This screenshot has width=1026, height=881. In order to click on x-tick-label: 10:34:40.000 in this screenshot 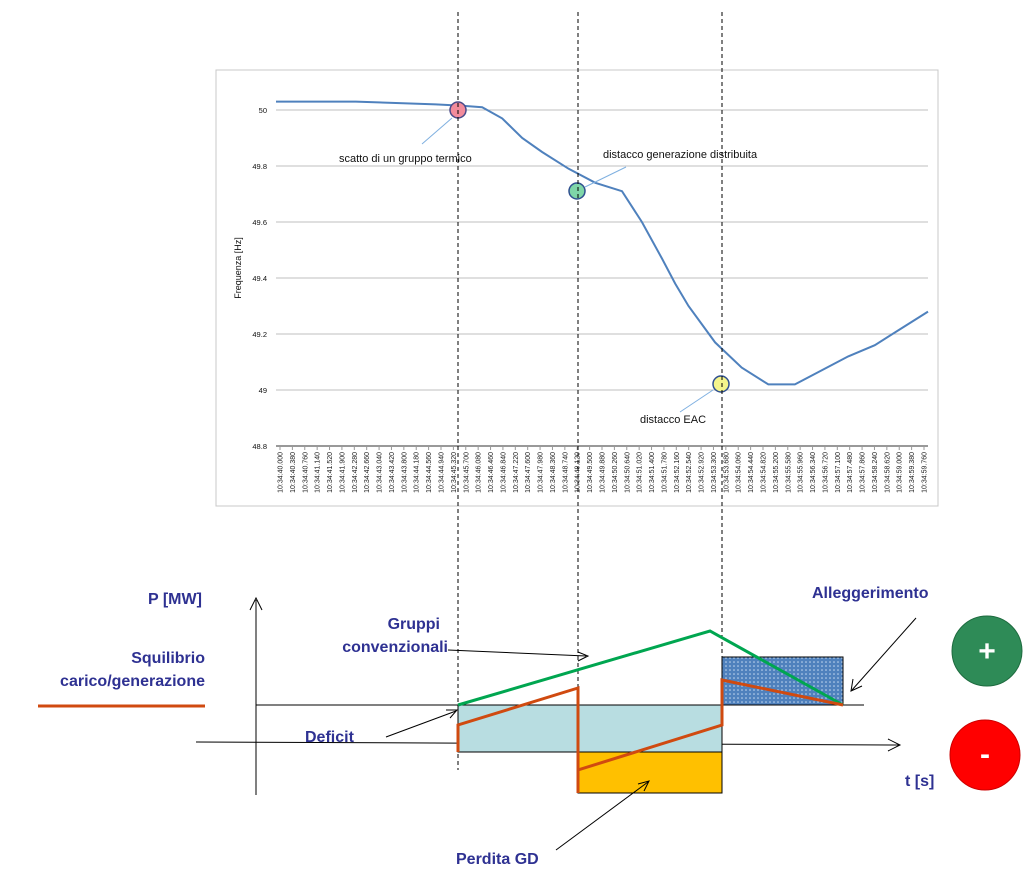, I will do `click(281, 472)`.